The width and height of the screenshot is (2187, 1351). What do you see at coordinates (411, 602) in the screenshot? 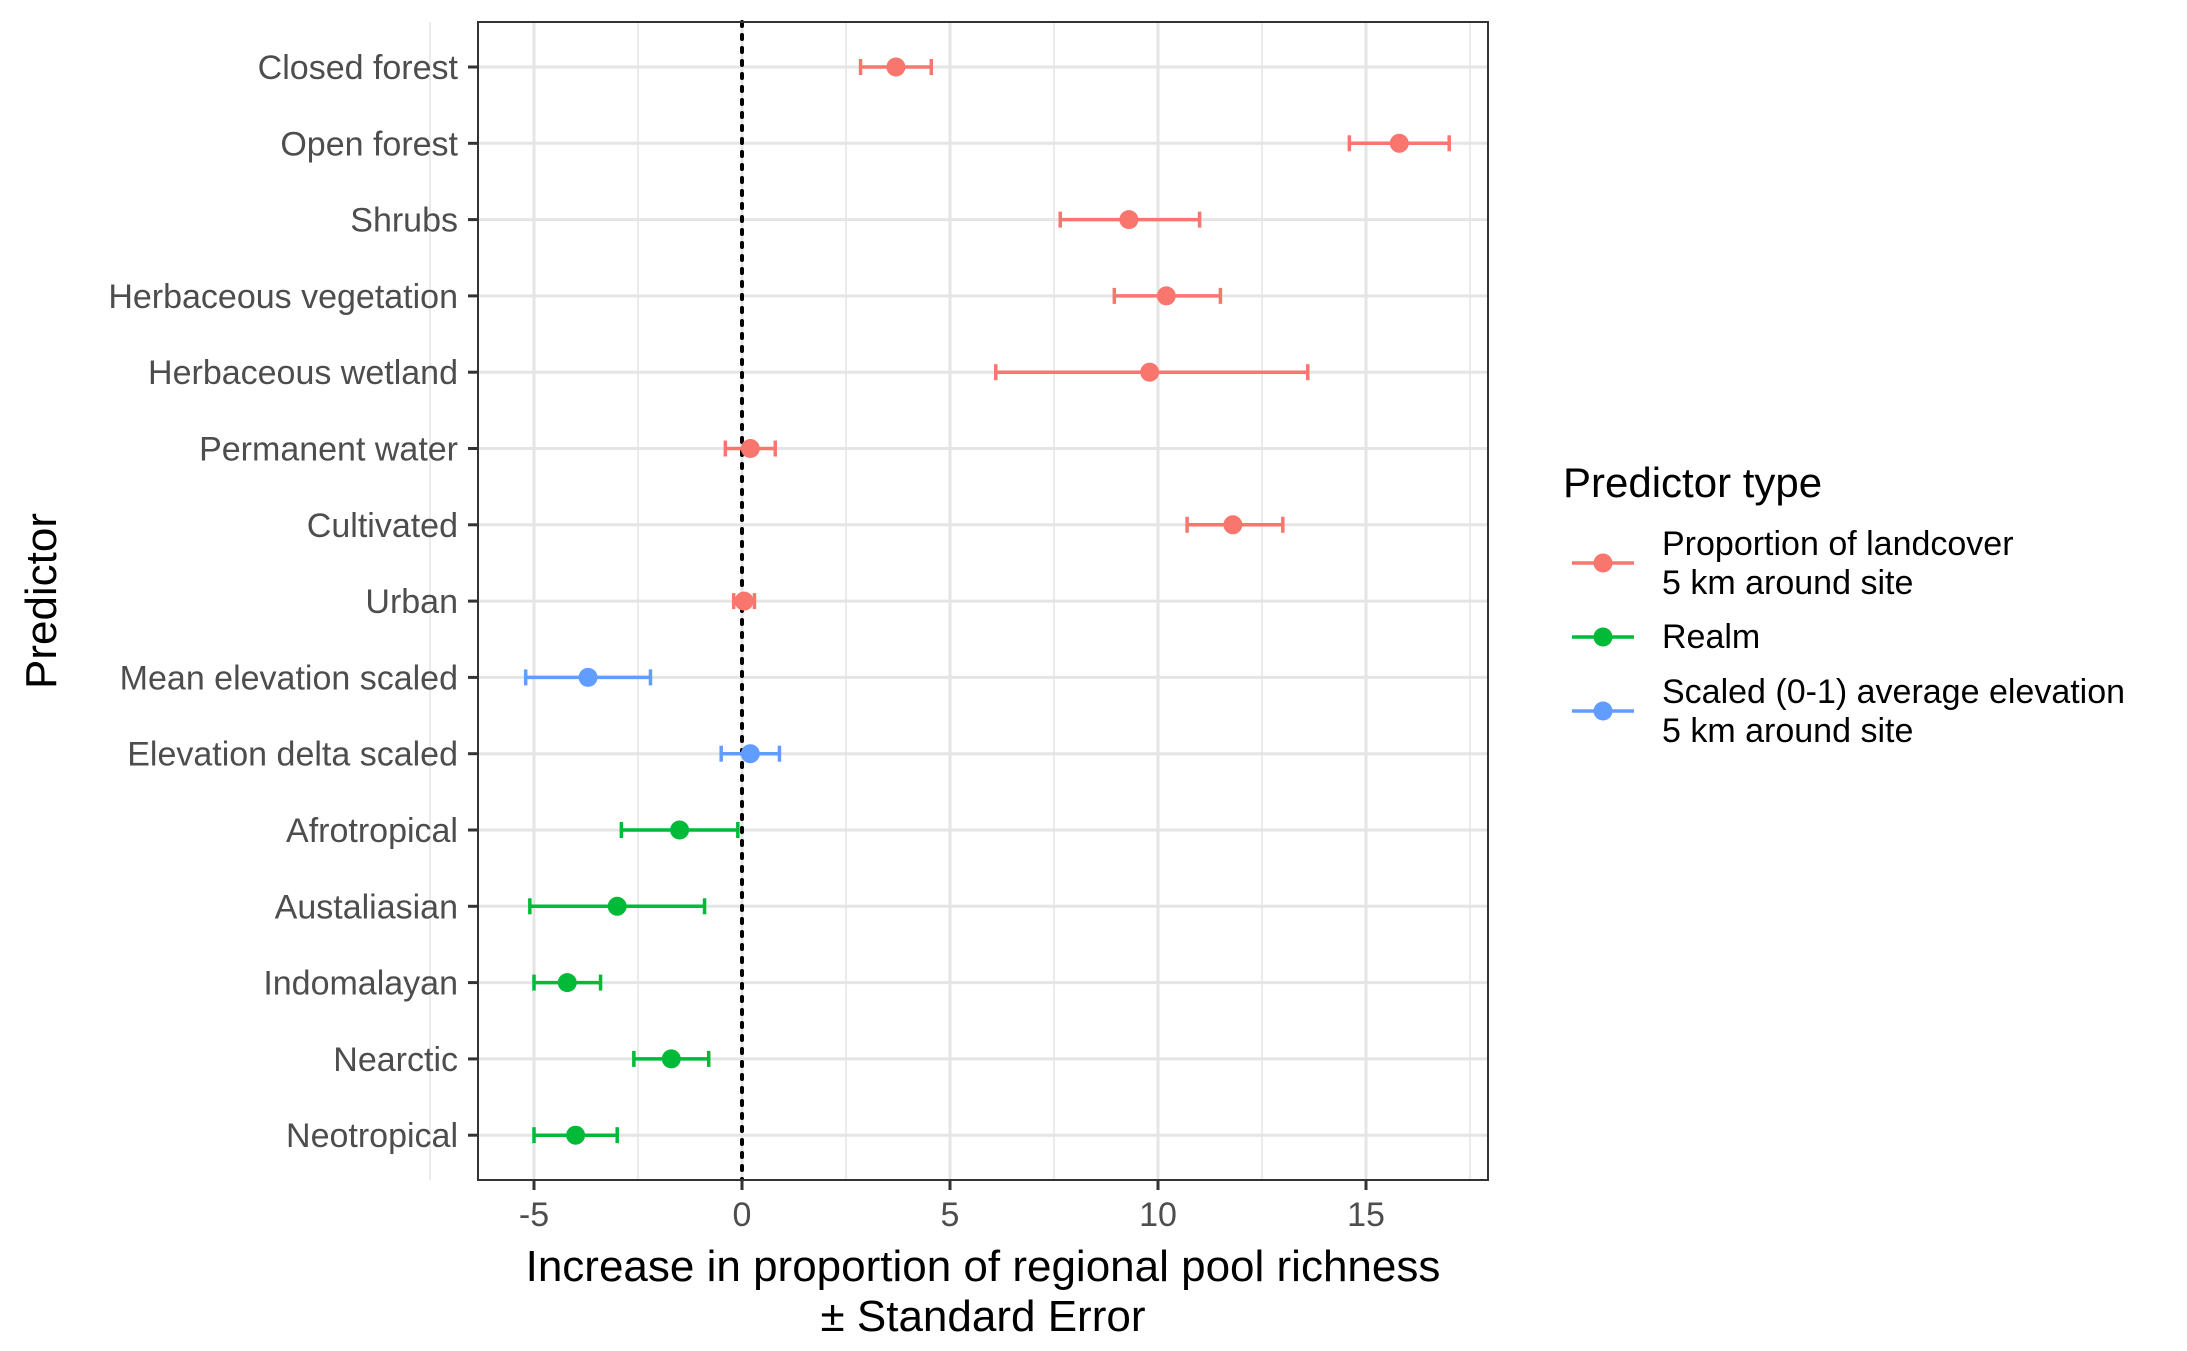
I see `y-tick-label: Urban` at bounding box center [411, 602].